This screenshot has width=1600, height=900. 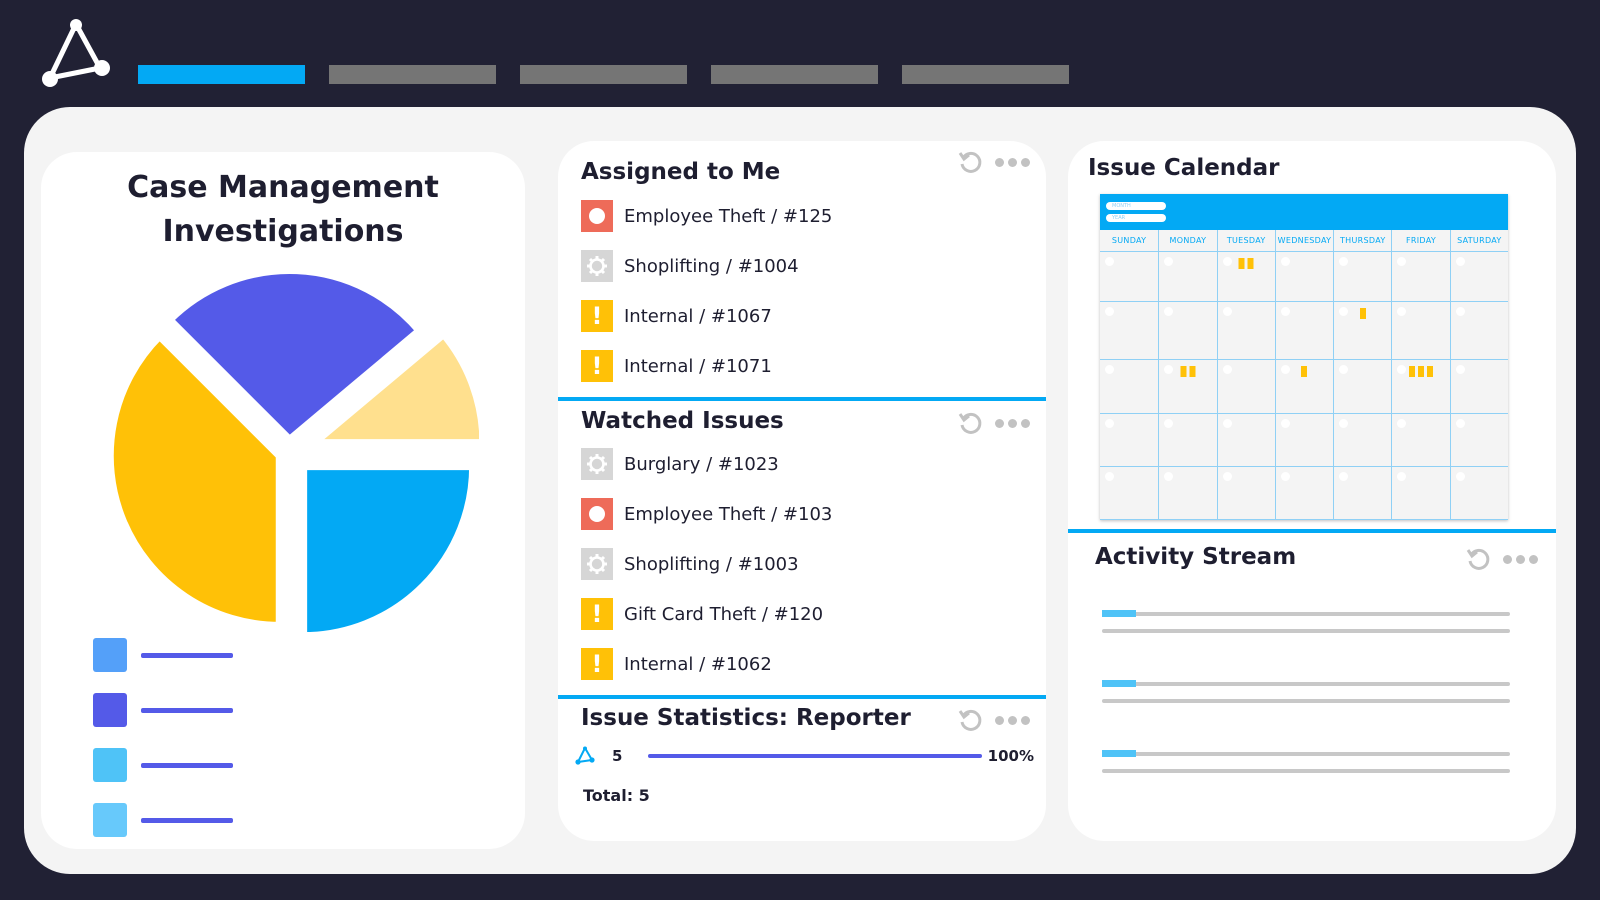 I want to click on issue-item: ! Gift Card Theft / #120, so click(x=706, y=614).